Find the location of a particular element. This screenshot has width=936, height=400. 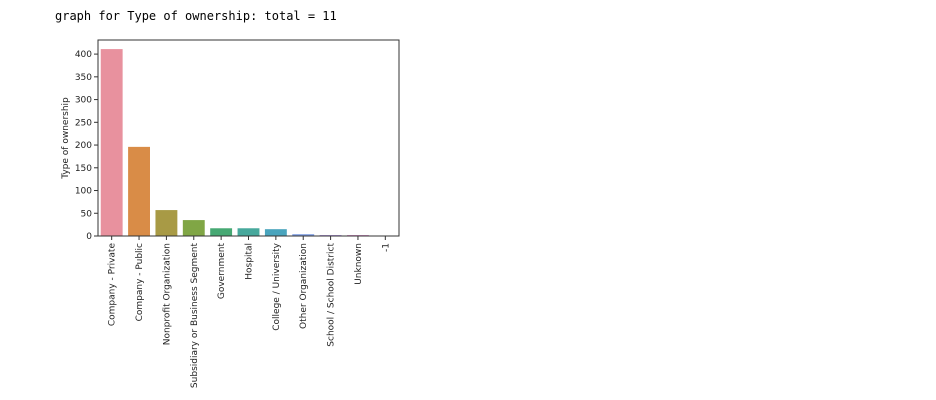

x-tick-label: Unknown is located at coordinates (359, 264).